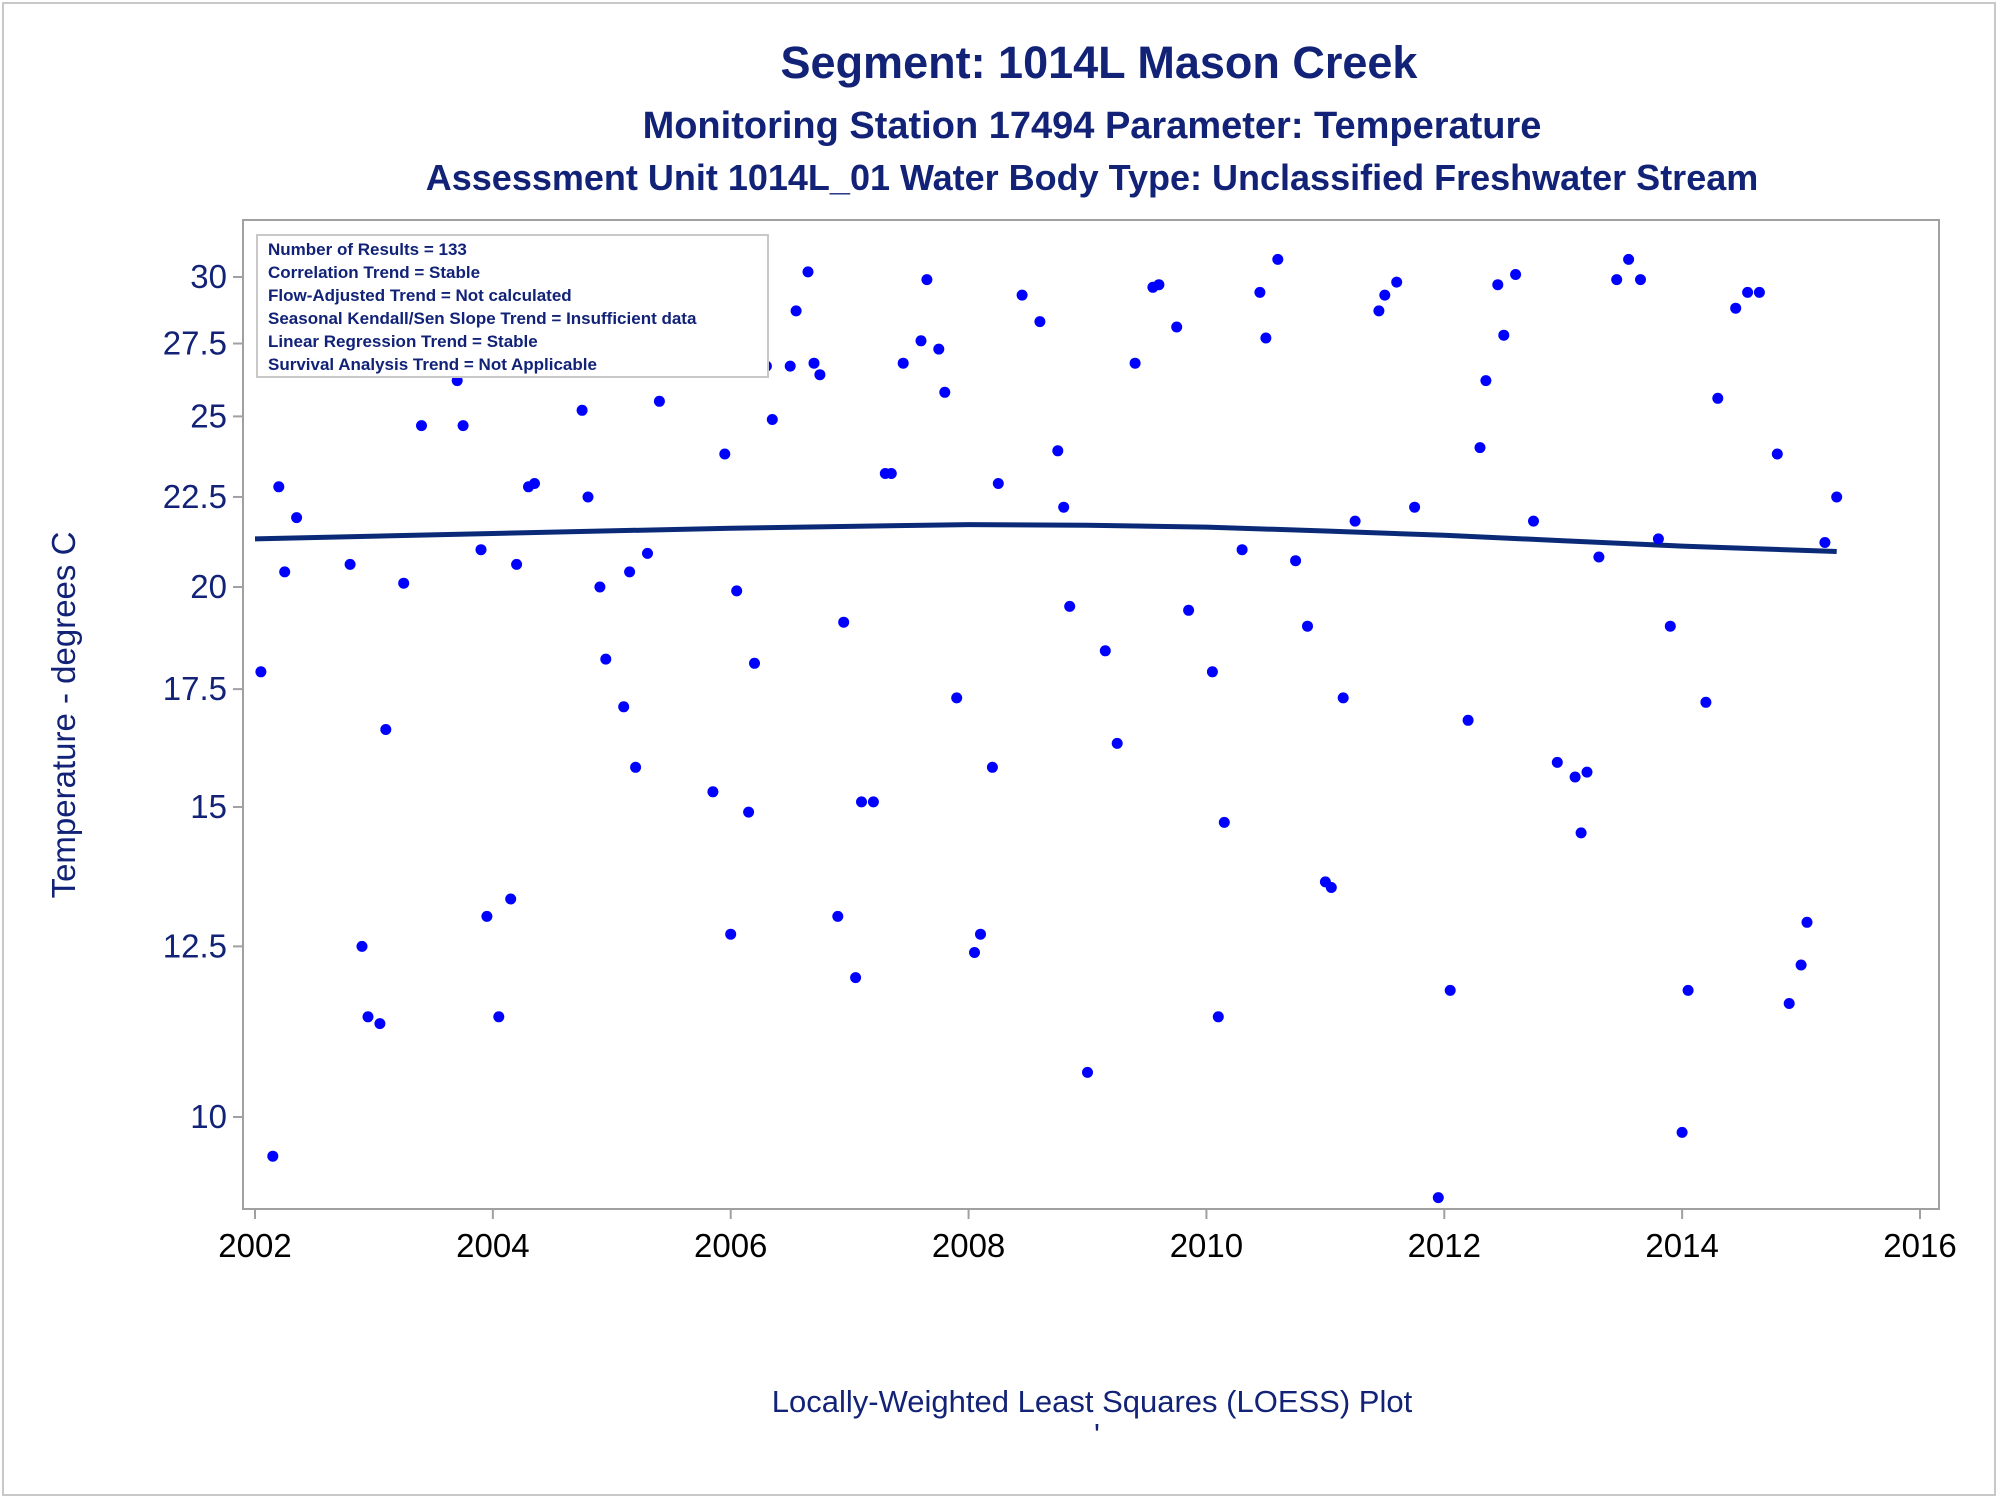  What do you see at coordinates (367, 249) in the screenshot?
I see `inset-line-results: Number of Results = 133` at bounding box center [367, 249].